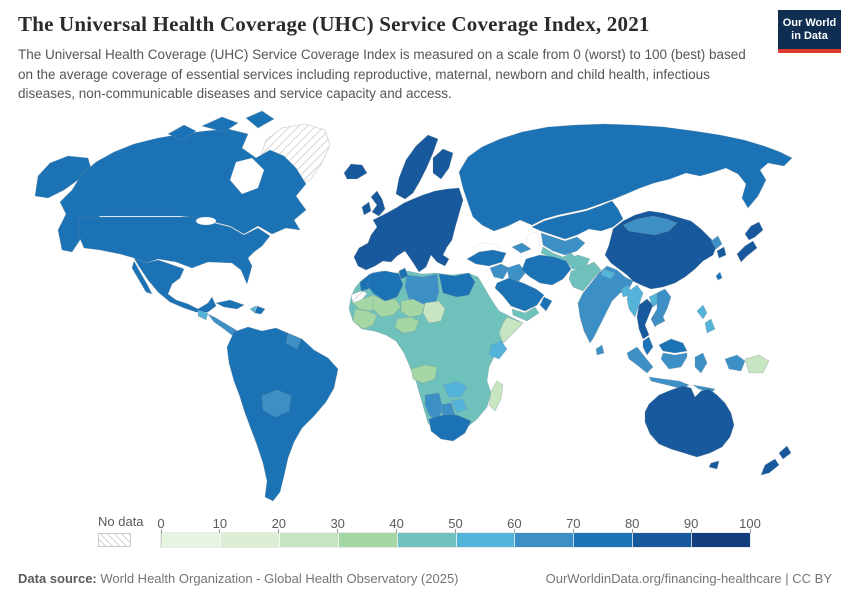 This screenshot has width=850, height=600. I want to click on legend-tick-label: 60, so click(514, 523).